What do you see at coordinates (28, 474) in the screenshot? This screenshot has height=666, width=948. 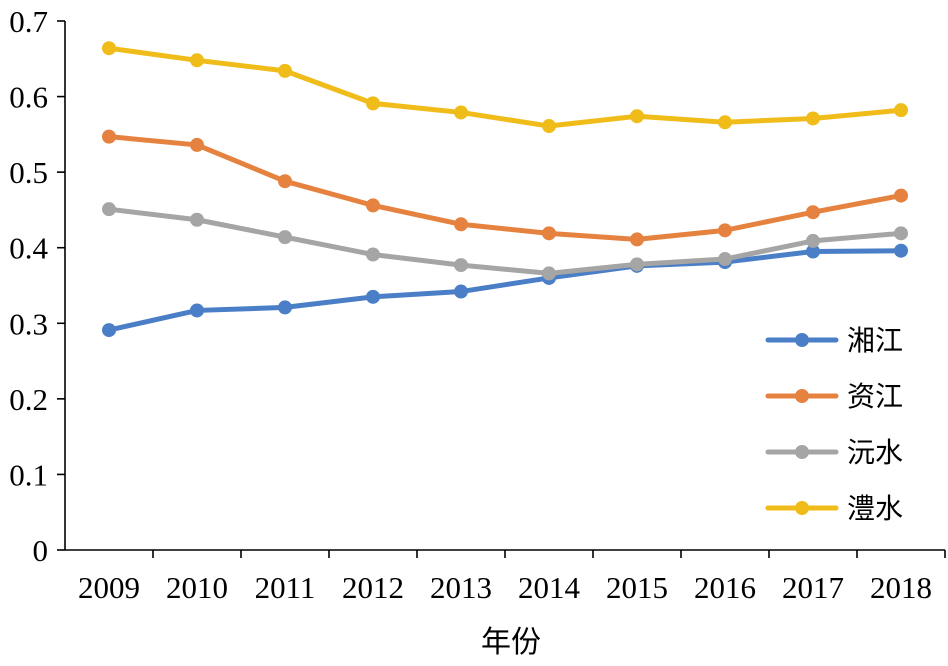 I see `y-tick-label: 0.1` at bounding box center [28, 474].